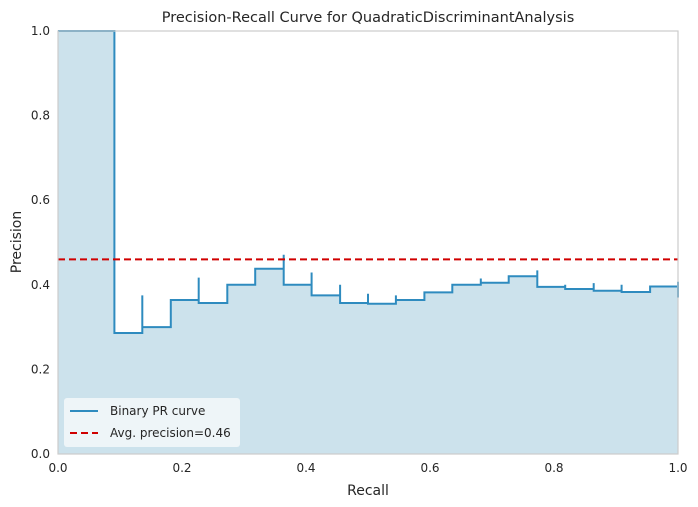  What do you see at coordinates (40, 369) in the screenshot?
I see `y-tick-label: 0.2` at bounding box center [40, 369].